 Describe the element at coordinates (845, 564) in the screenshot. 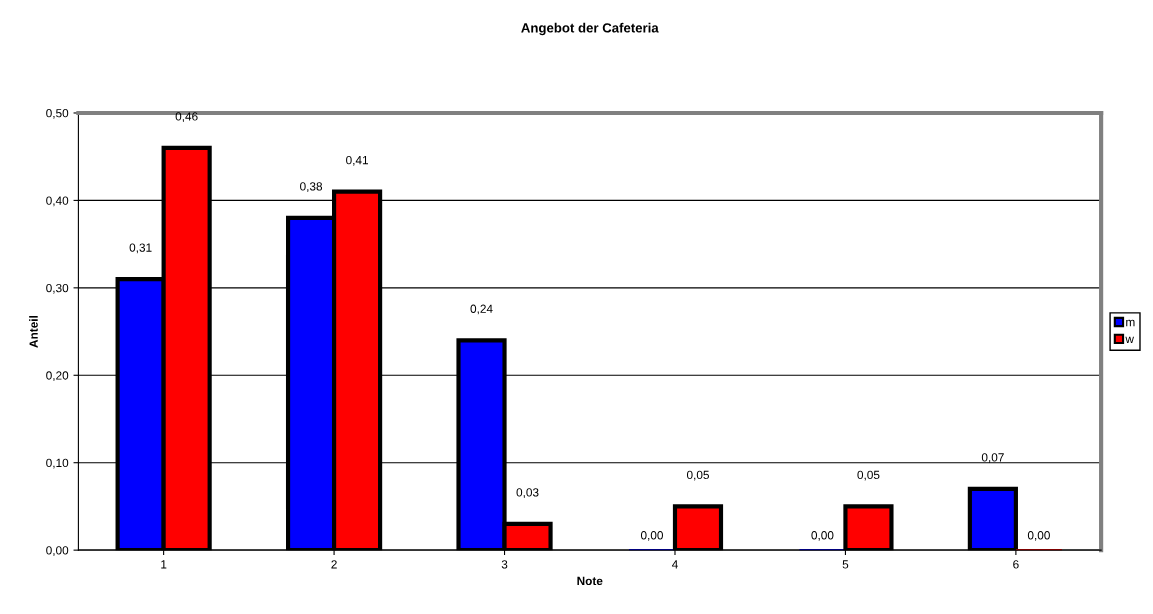

I see `x-tick-label: 5` at that location.